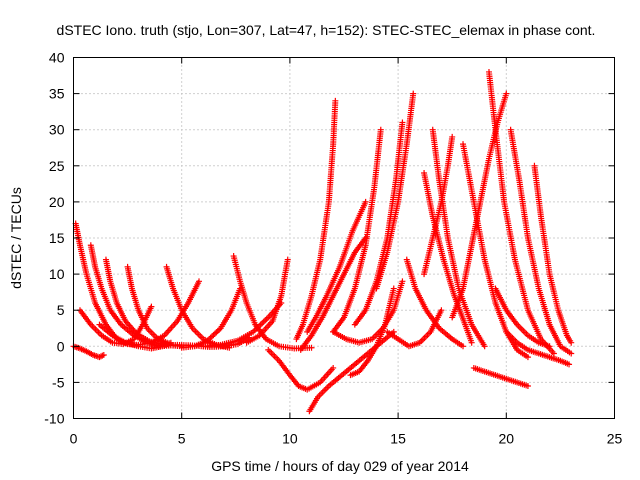 The width and height of the screenshot is (640, 480). What do you see at coordinates (290, 439) in the screenshot?
I see `x-tick-label: 10` at bounding box center [290, 439].